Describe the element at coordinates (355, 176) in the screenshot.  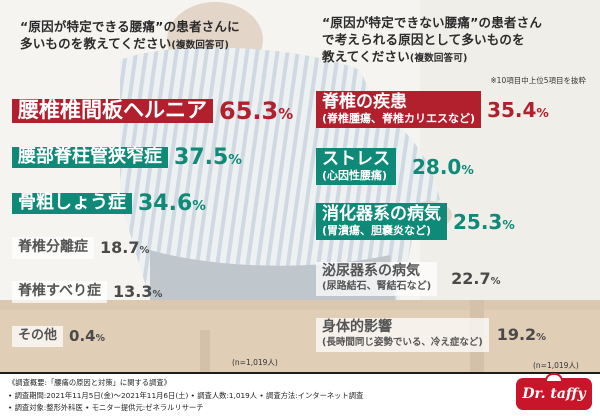
I see `right-item-sub: (心因性腰痛)` at that location.